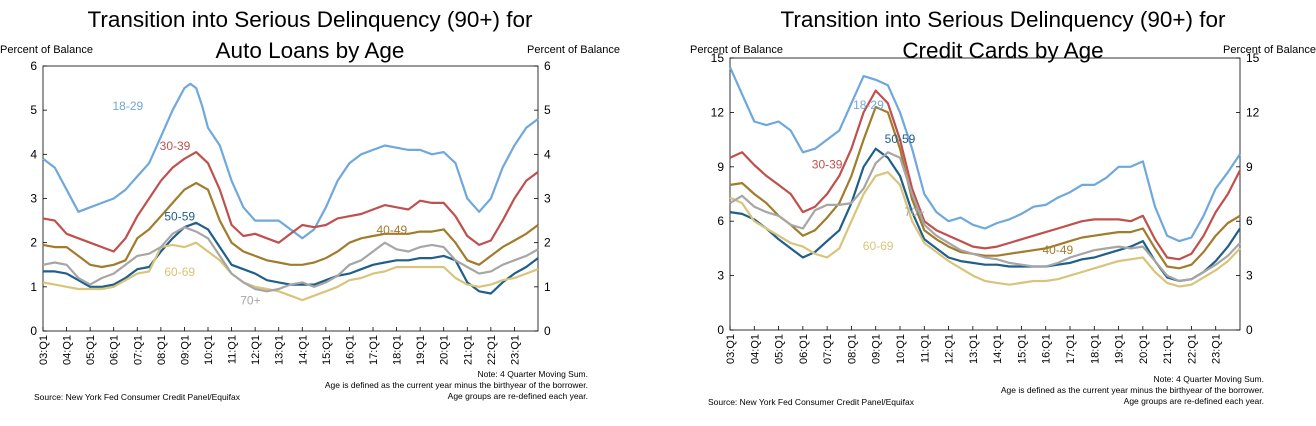 This screenshot has width=1316, height=426. I want to click on y-tick-label-right: 5, so click(547, 110).